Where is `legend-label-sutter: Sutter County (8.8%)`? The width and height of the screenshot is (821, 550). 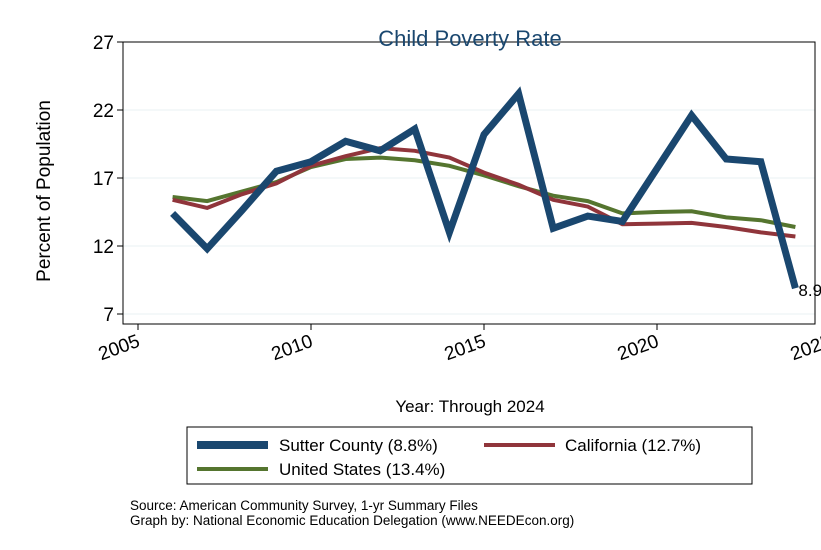 legend-label-sutter: Sutter County (8.8%) is located at coordinates (358, 445).